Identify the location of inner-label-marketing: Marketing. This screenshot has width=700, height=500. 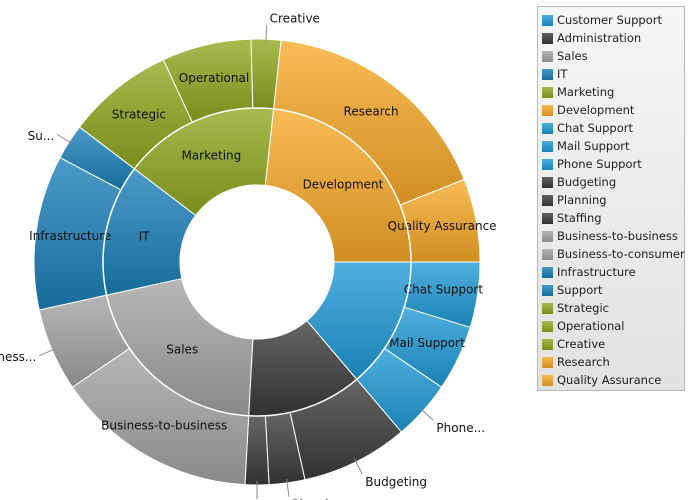
(211, 155).